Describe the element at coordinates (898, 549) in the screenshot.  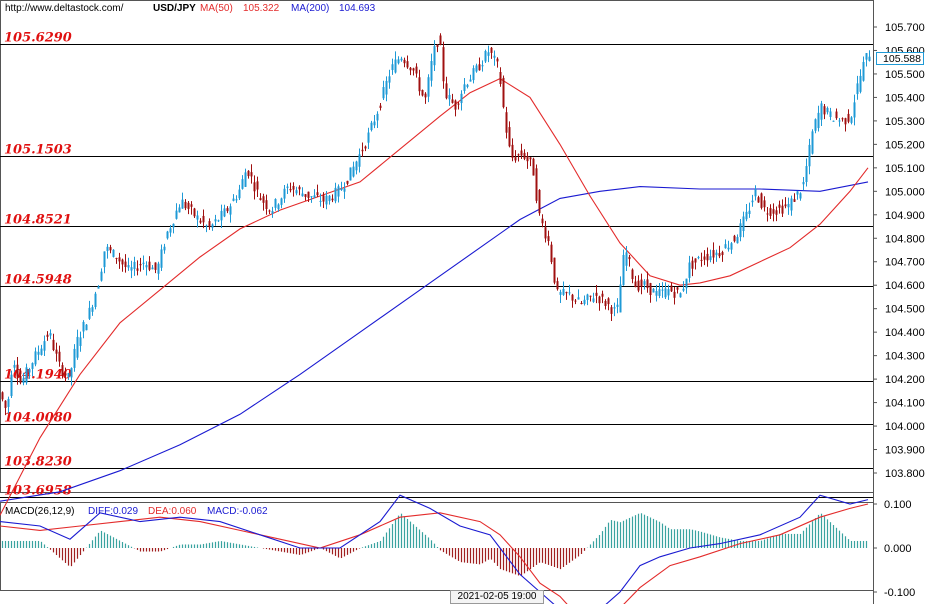
I see `macd-tick-label: 0.000` at that location.